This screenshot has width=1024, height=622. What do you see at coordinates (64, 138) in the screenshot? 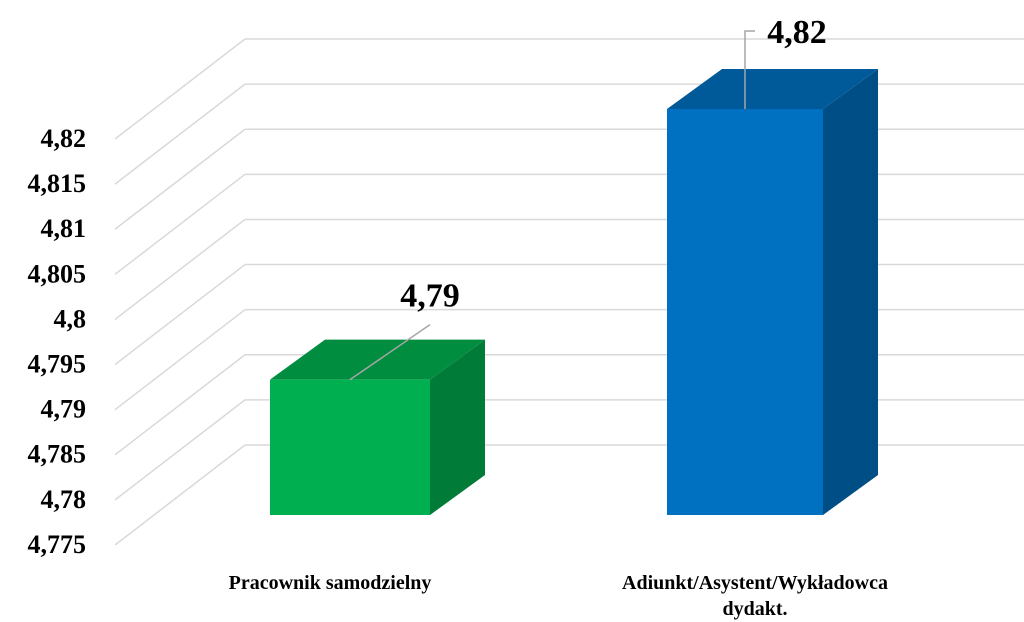
I see `y-tick-label: 4,82` at bounding box center [64, 138].